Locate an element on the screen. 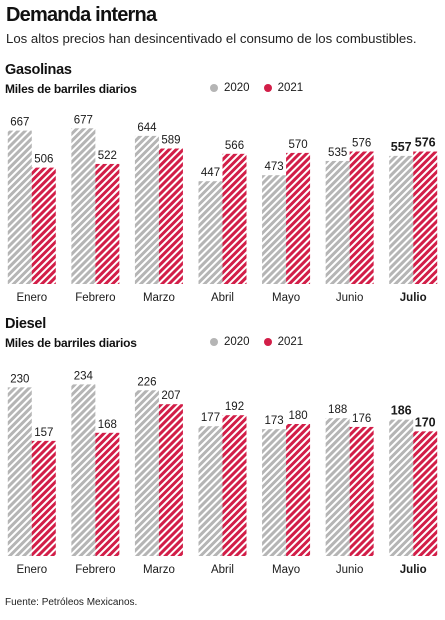 The image size is (445, 620). data-label-2021-marzo: 207 is located at coordinates (170, 396).